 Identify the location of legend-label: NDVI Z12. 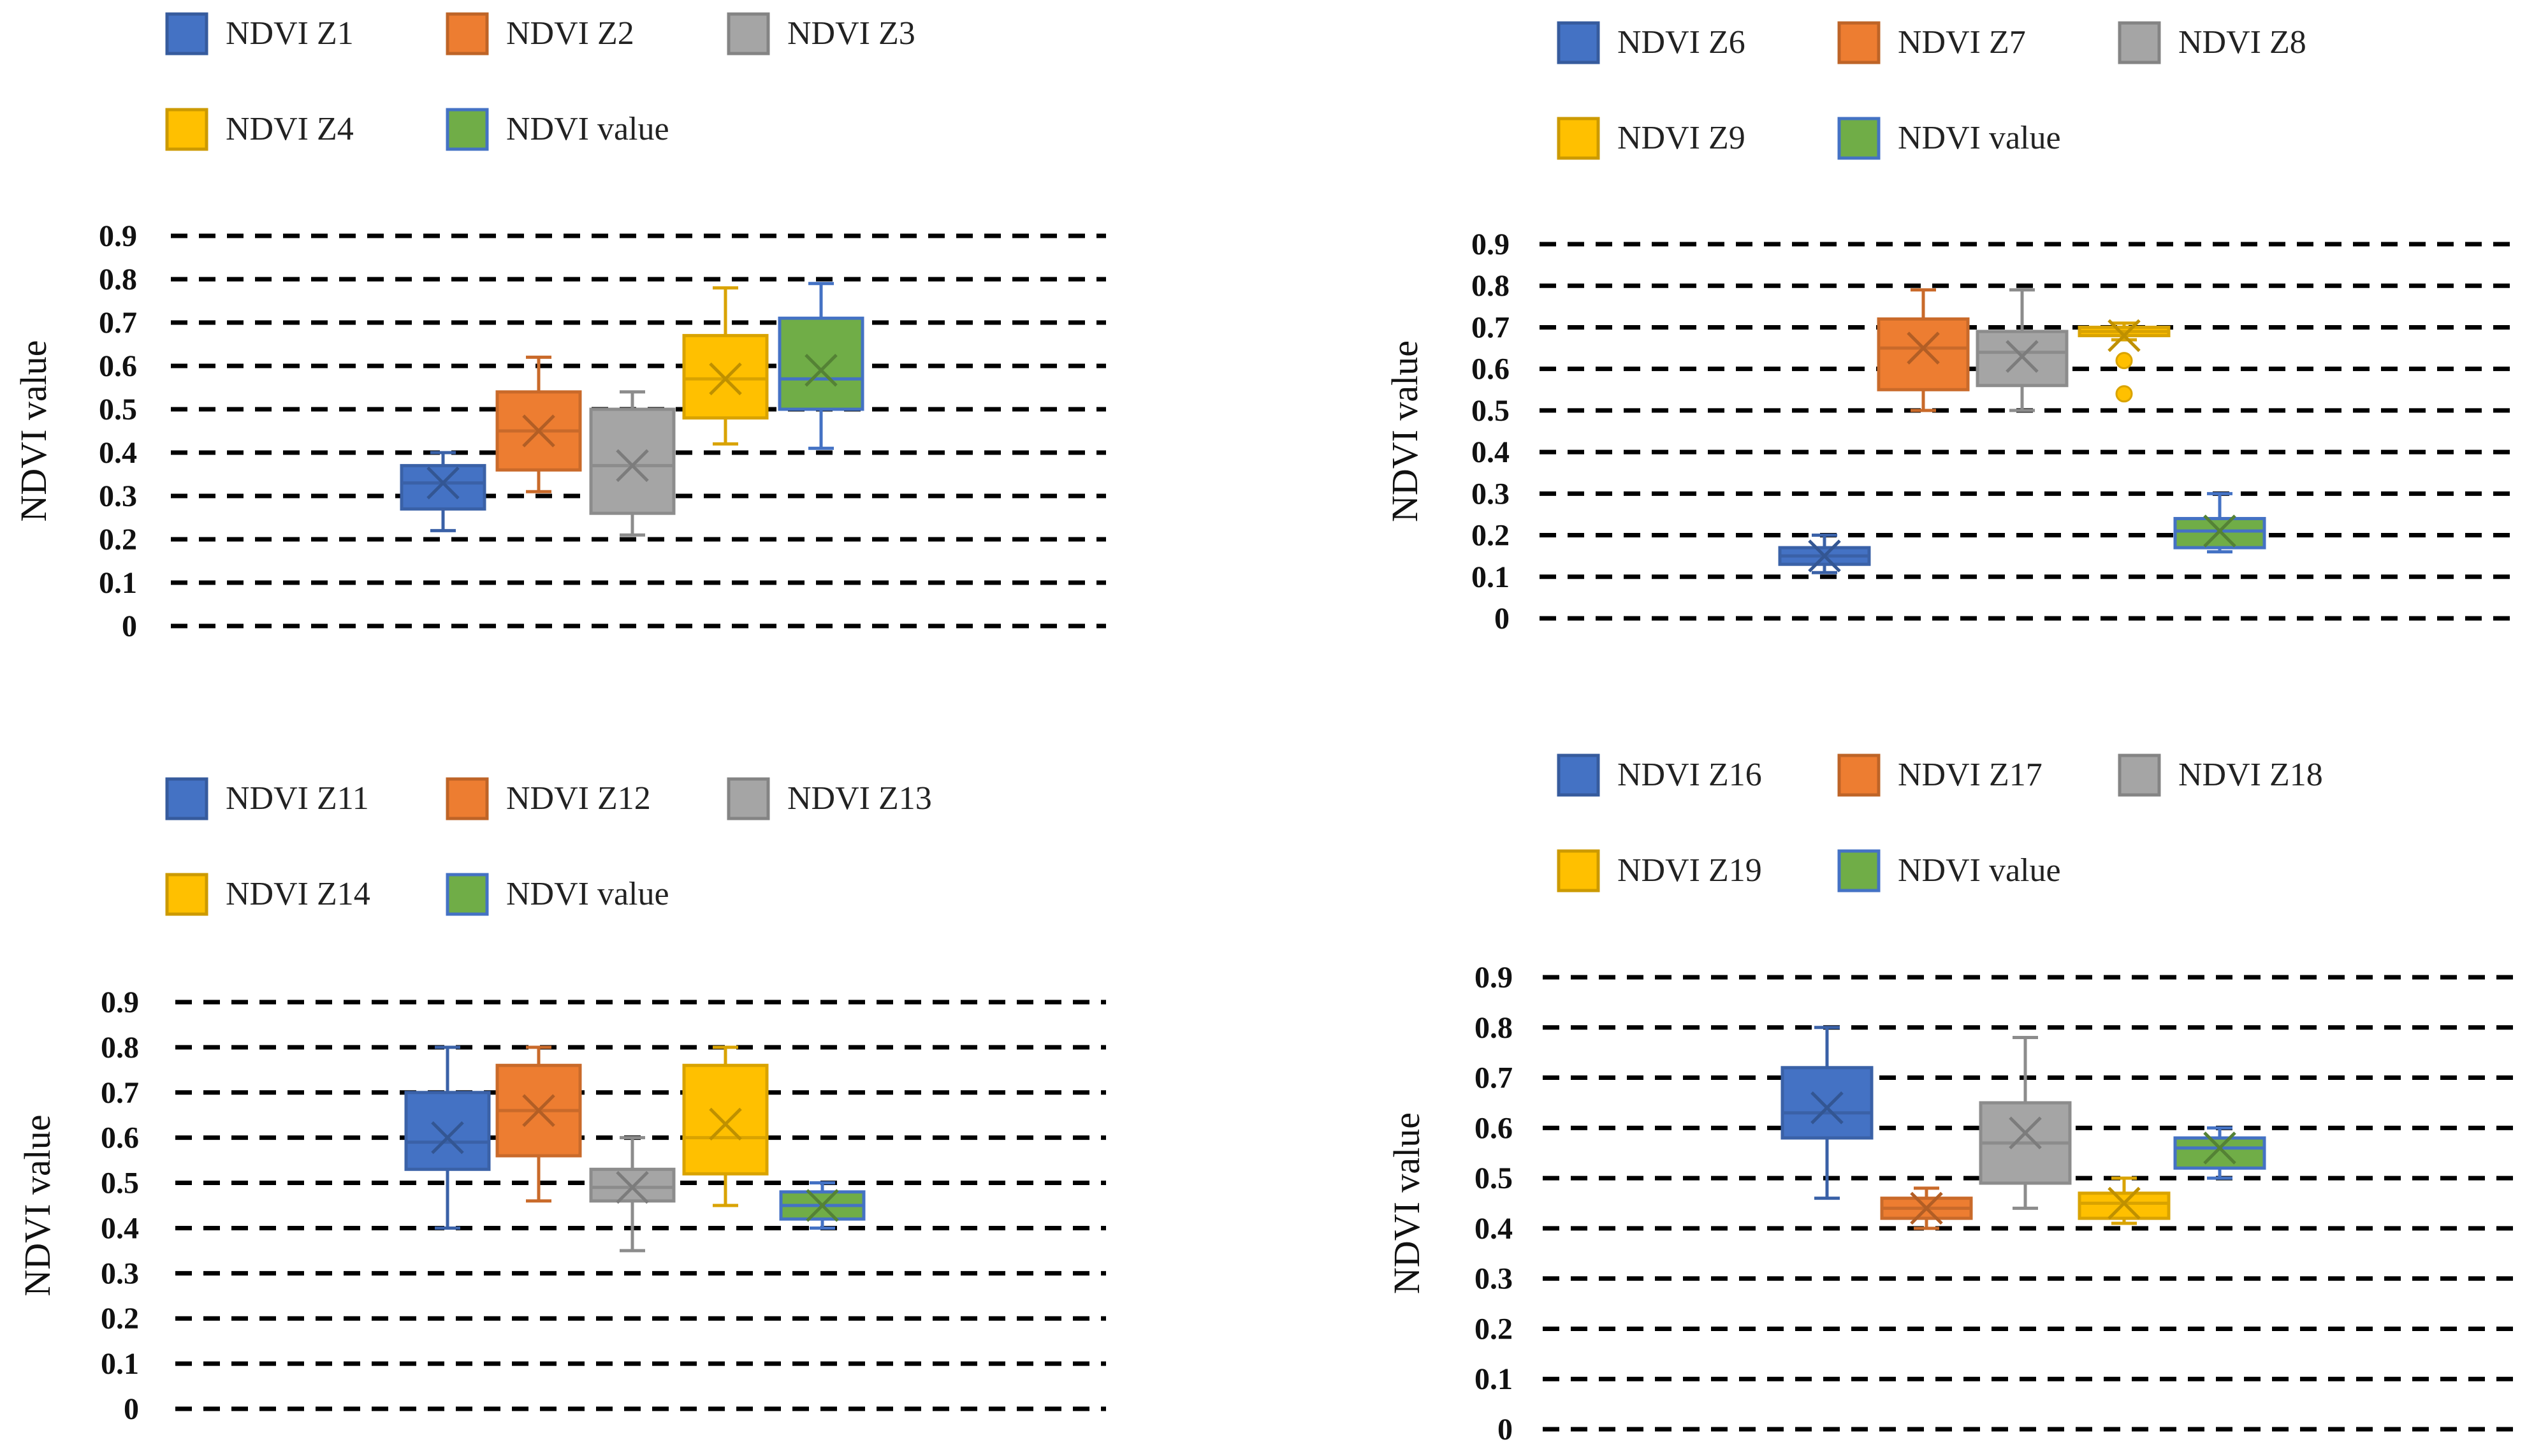
(578, 798).